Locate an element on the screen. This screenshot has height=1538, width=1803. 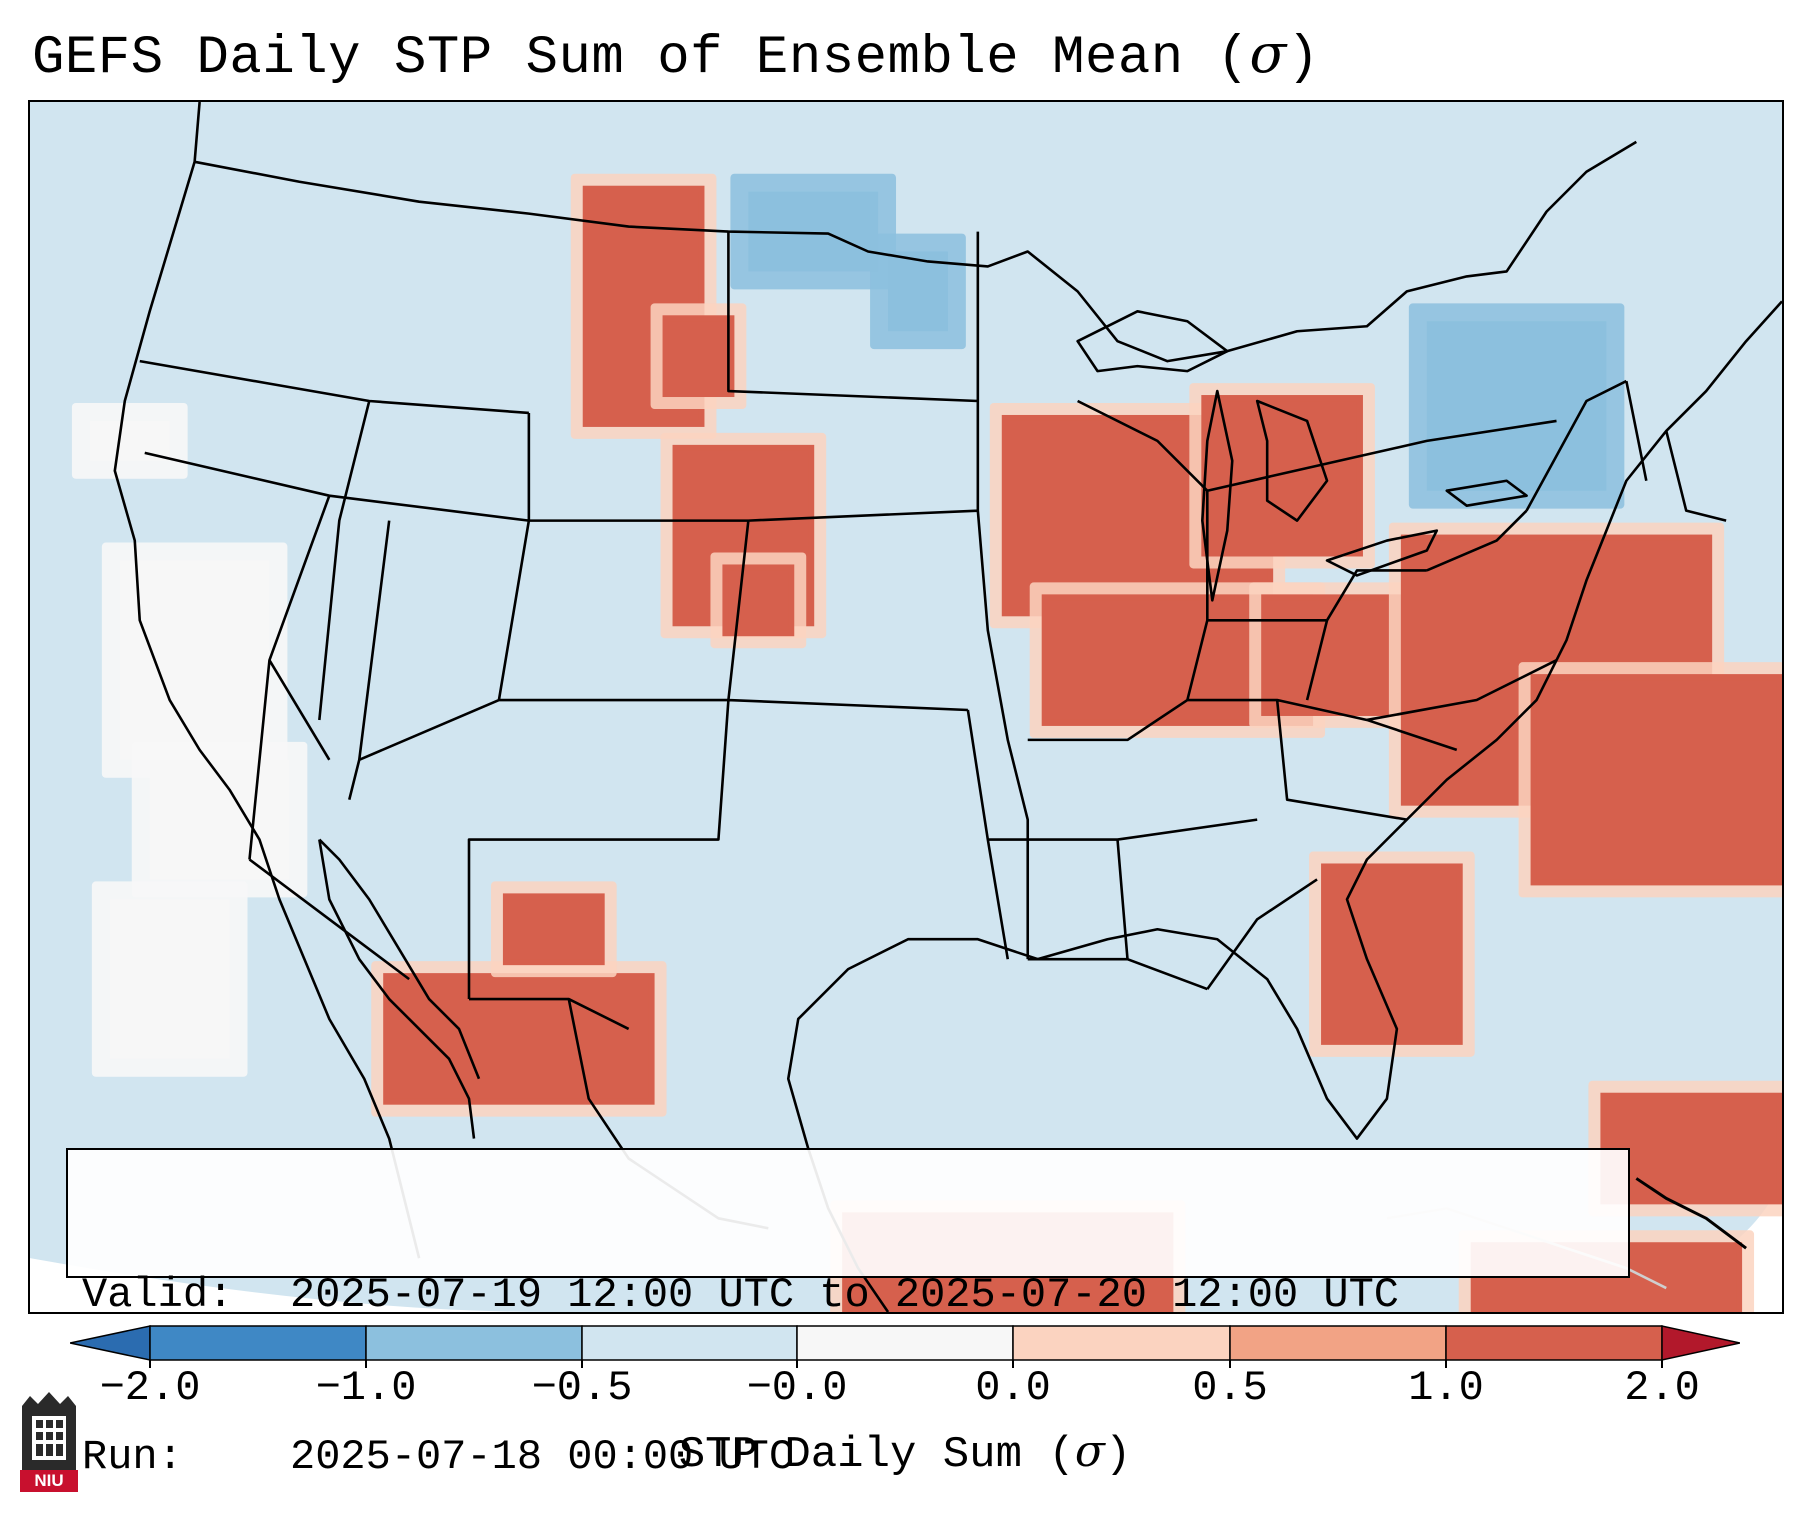
colorbar-tick-3: −0.0 is located at coordinates (797, 1388).